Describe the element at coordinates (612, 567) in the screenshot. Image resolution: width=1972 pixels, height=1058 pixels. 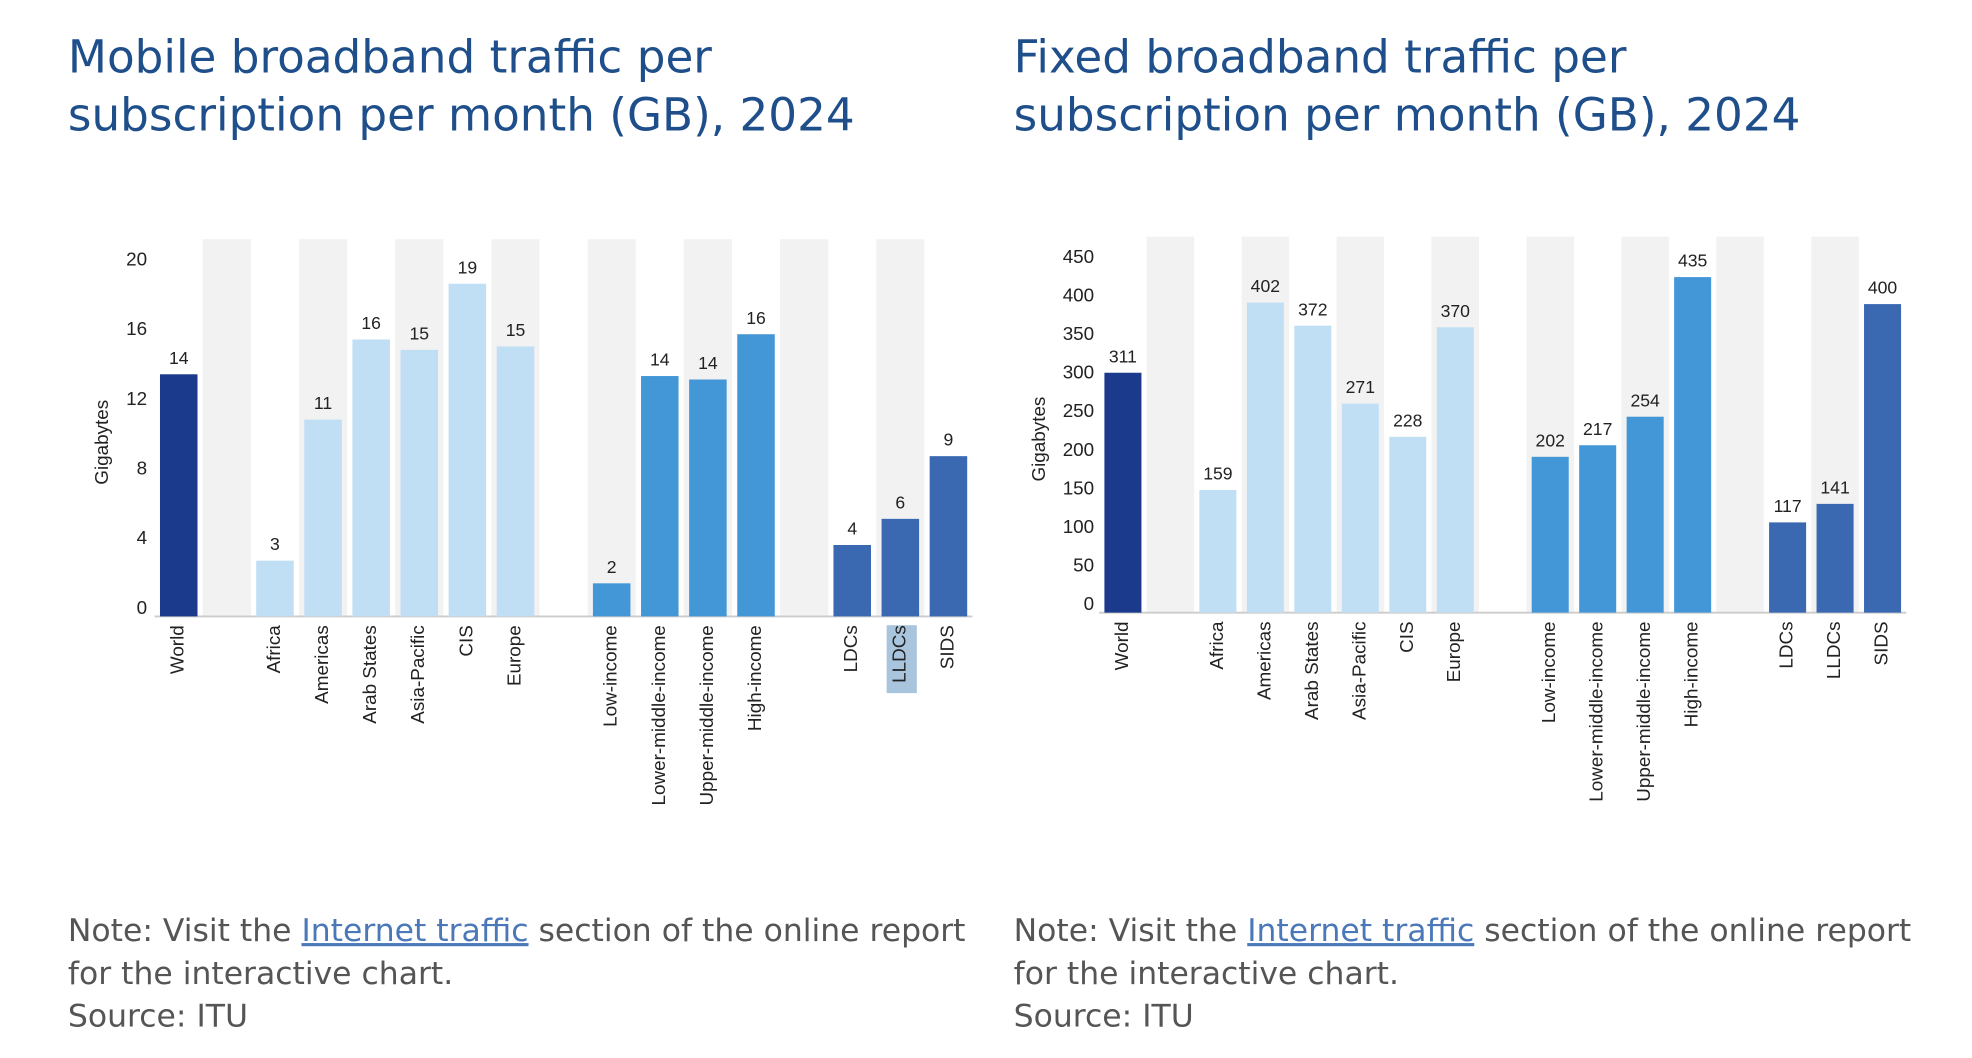
I see `value-label: 2` at that location.